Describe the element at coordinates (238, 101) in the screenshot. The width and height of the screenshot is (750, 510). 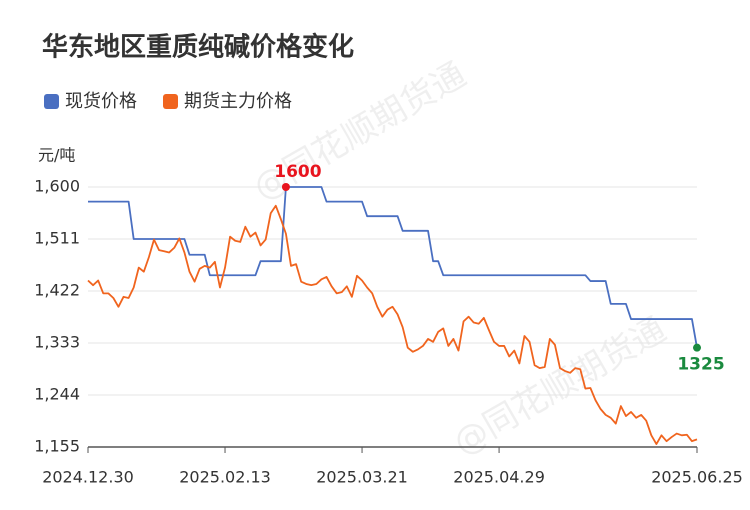
I see `legend-label: 期货主力价格` at that location.